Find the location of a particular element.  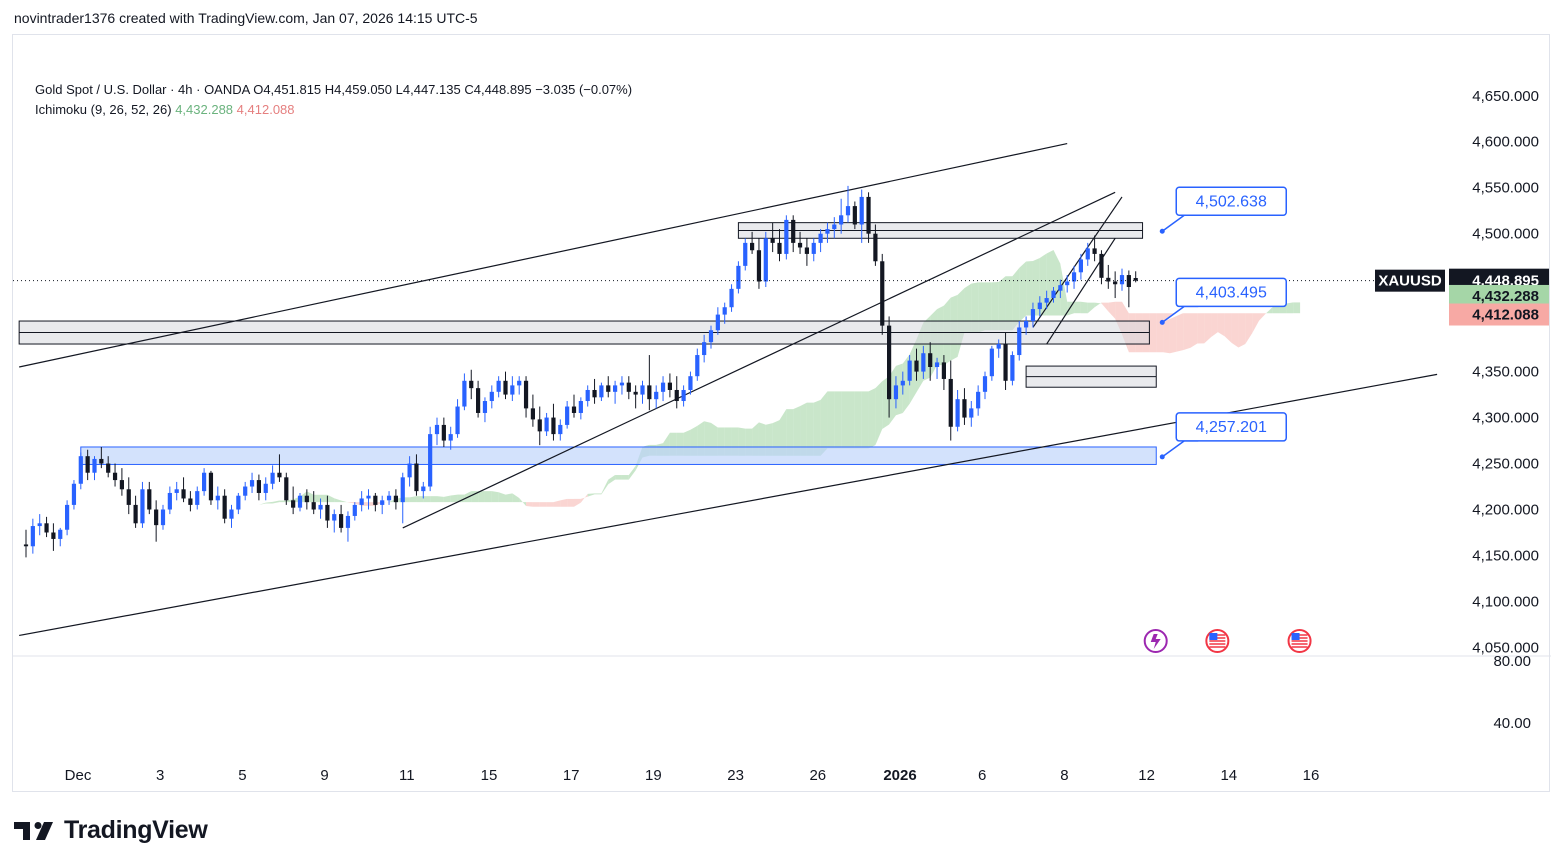

x-tick-label: 23 is located at coordinates (735, 775).